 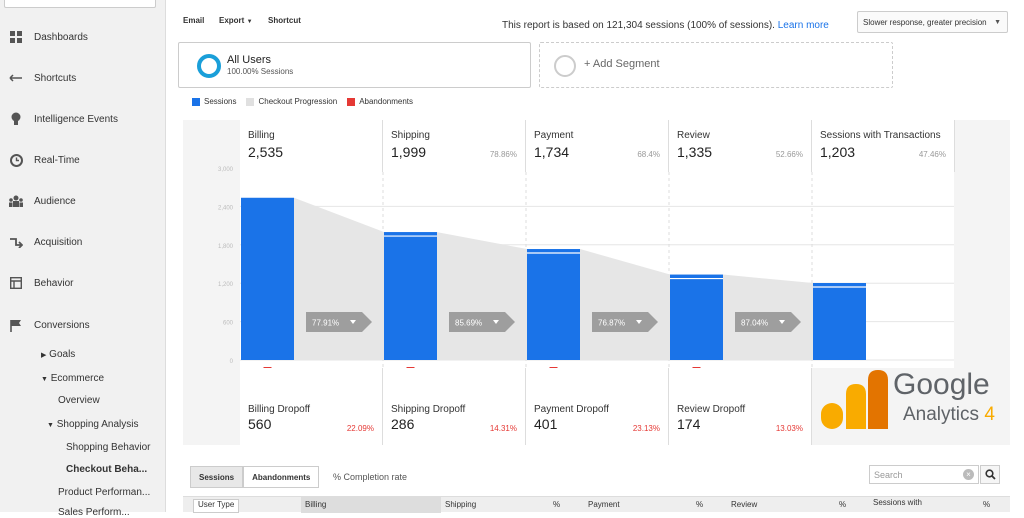 What do you see at coordinates (370, 477) in the screenshot?
I see `completion-rate-toggle: % Completion rate` at bounding box center [370, 477].